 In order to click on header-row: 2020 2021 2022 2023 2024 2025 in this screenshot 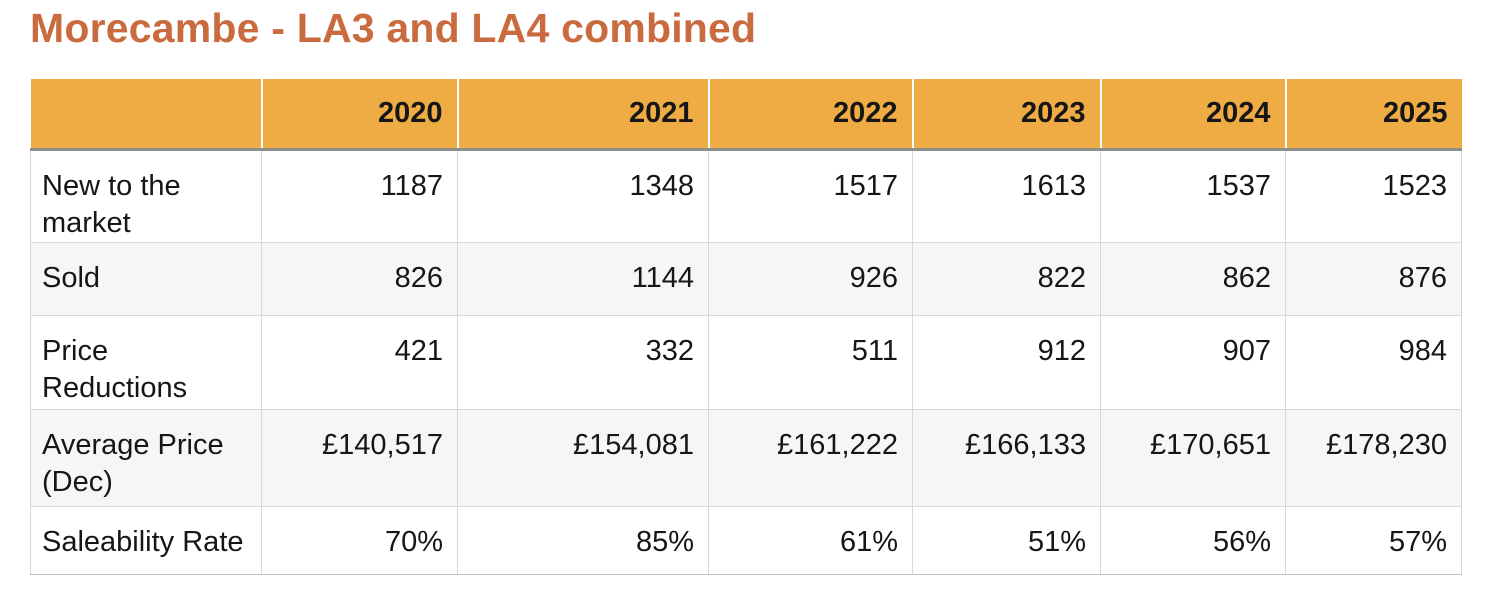, I will do `click(746, 115)`.